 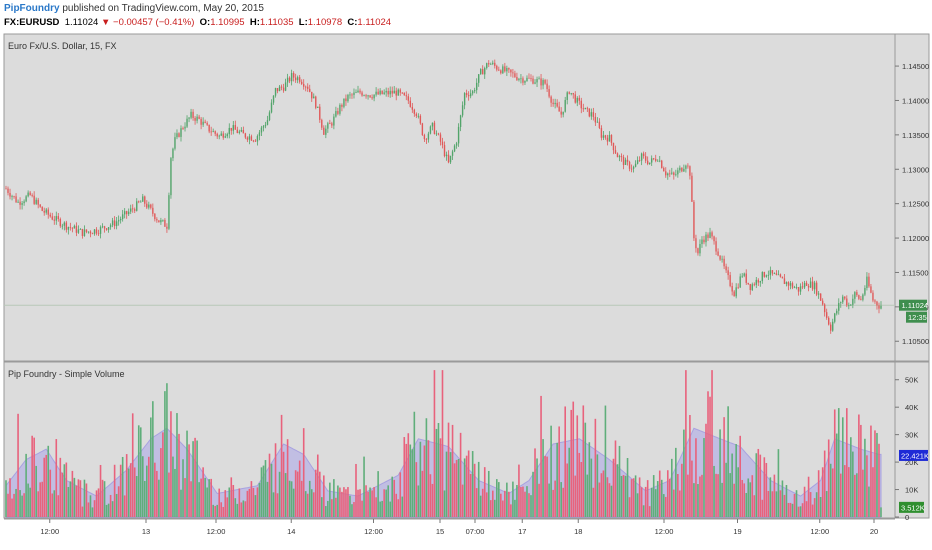 What do you see at coordinates (325, 22) in the screenshot?
I see `low-value: 1.10978` at bounding box center [325, 22].